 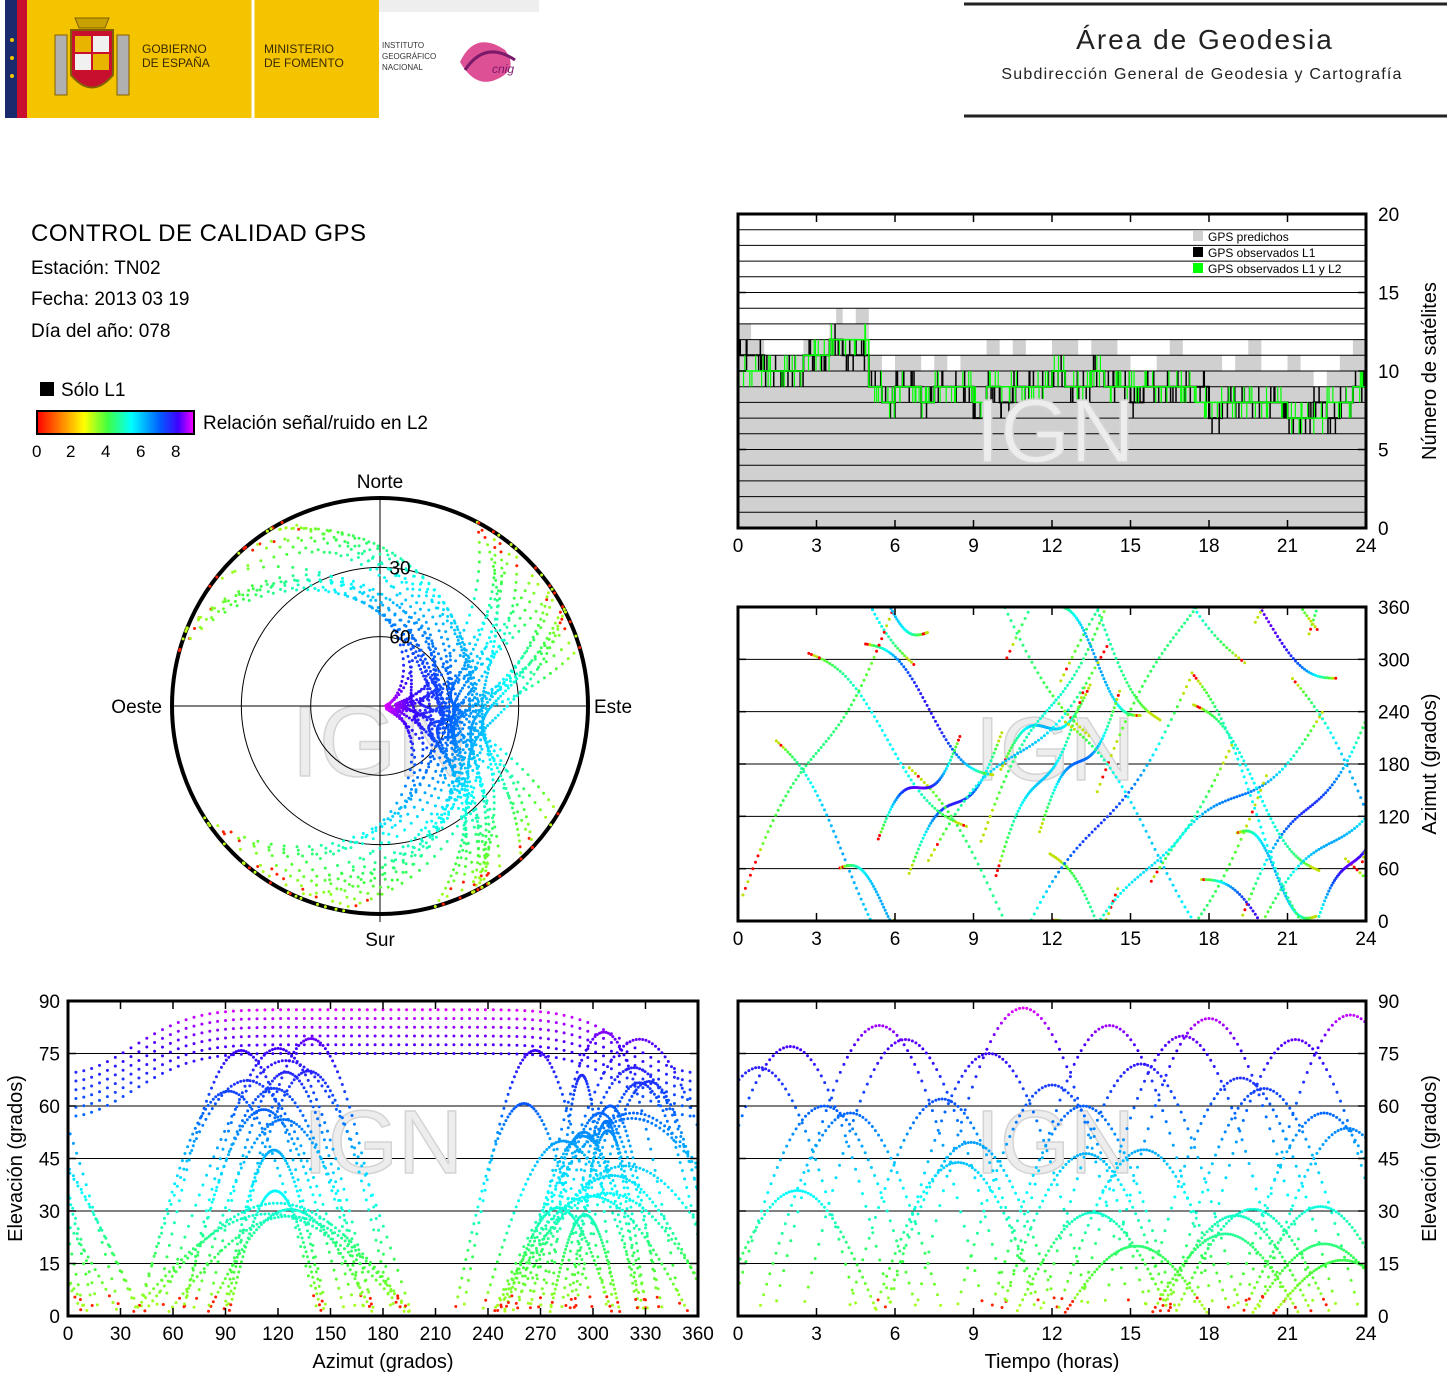 I want to click on solo-l1-swatch, so click(x=47, y=389).